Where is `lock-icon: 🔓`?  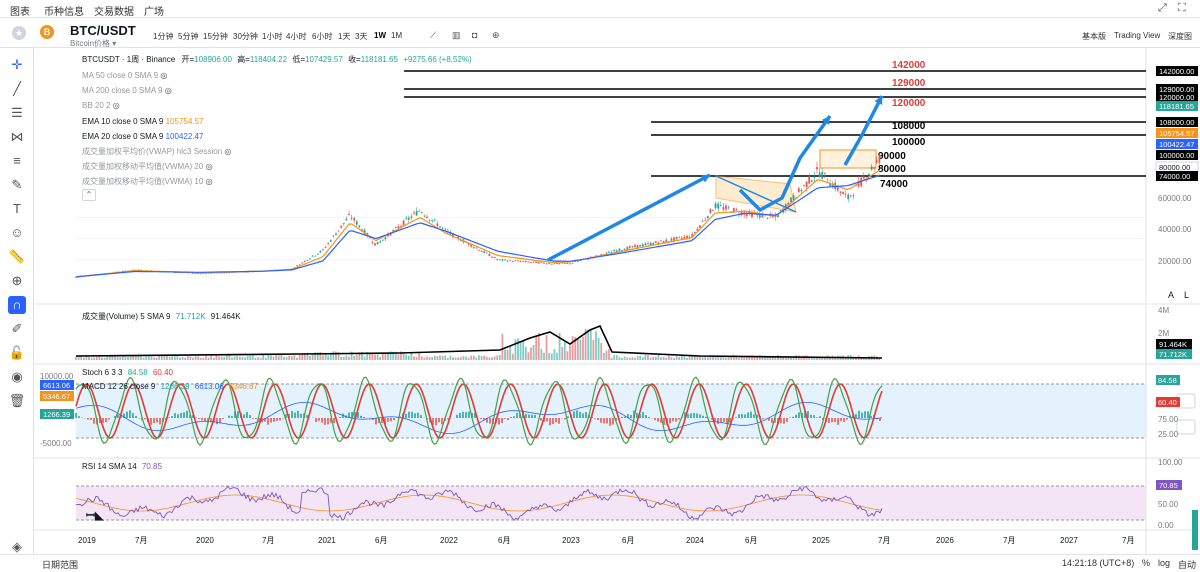
lock-icon: 🔓 is located at coordinates (17, 352).